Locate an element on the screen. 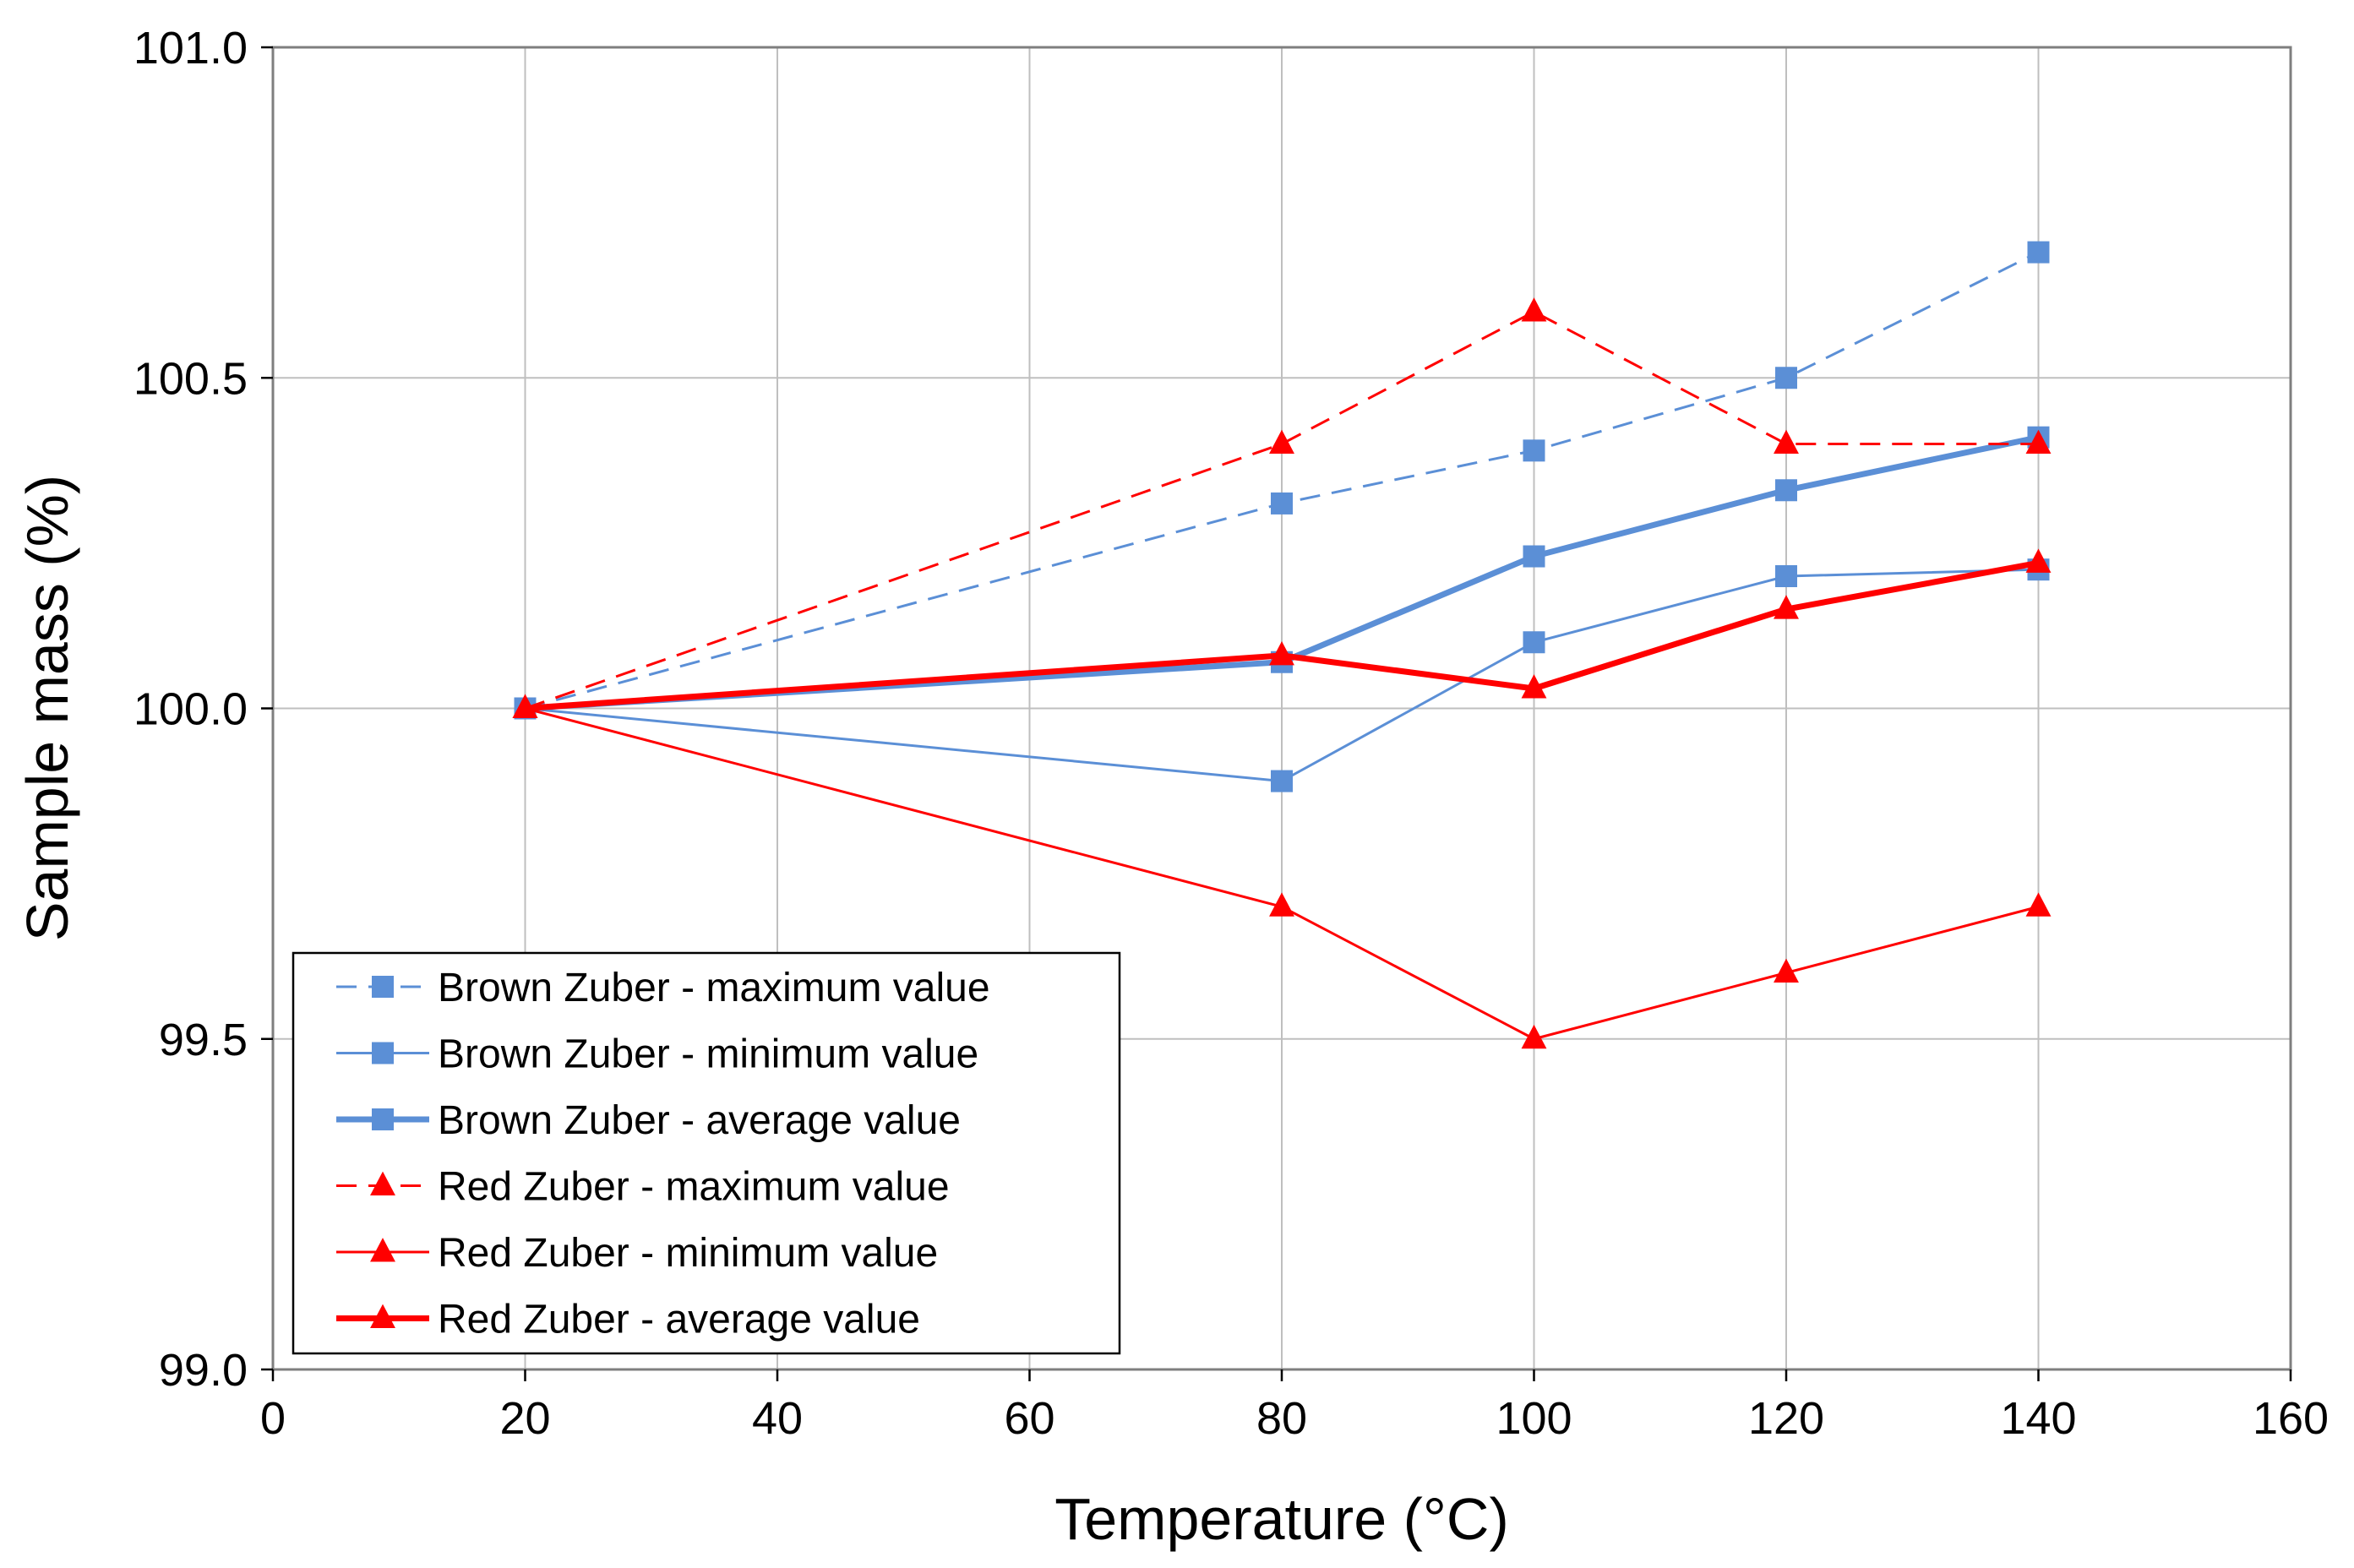 The width and height of the screenshot is (2354, 1568). legend-item: Red Zuber - minimum value is located at coordinates (637, 1253).